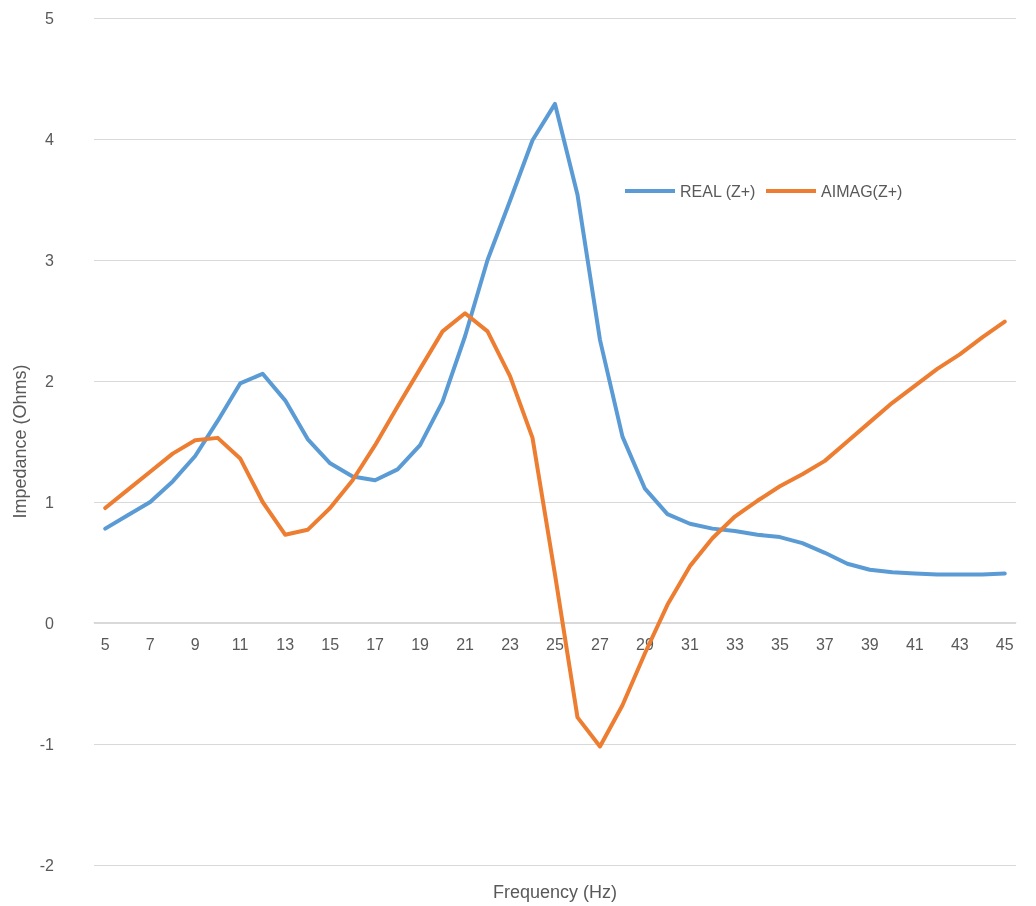 The width and height of the screenshot is (1036, 906). I want to click on x-tick-label: 31, so click(690, 644).